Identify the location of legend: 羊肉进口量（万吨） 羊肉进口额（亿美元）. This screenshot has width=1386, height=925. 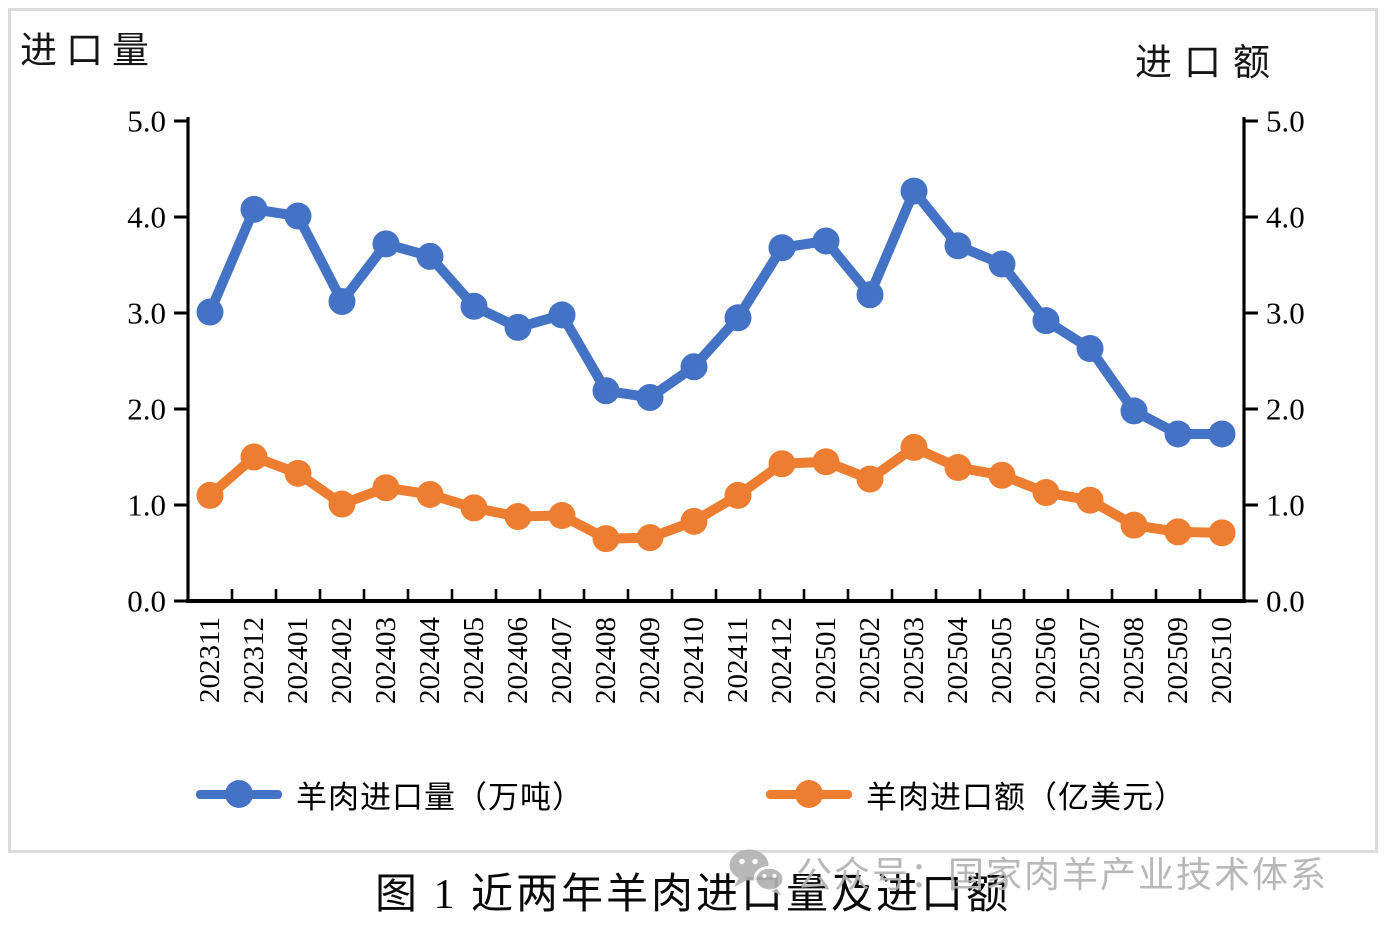
(693, 794).